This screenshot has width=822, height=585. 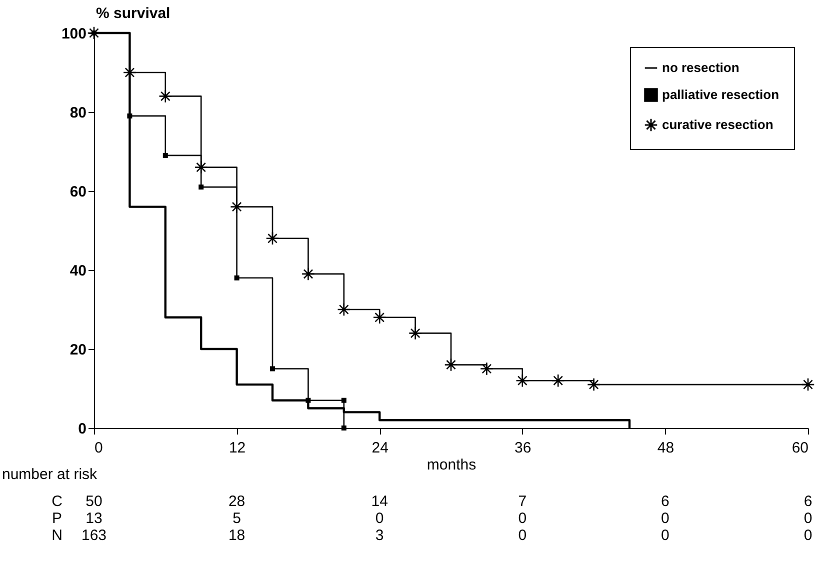 I want to click on y-tick-label: 0, so click(x=82, y=429).